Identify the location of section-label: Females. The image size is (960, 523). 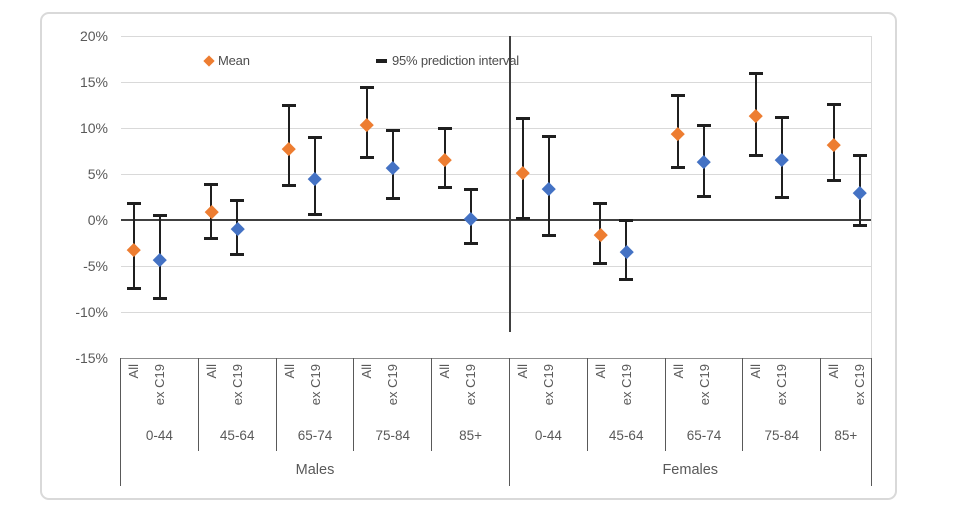
(690, 470).